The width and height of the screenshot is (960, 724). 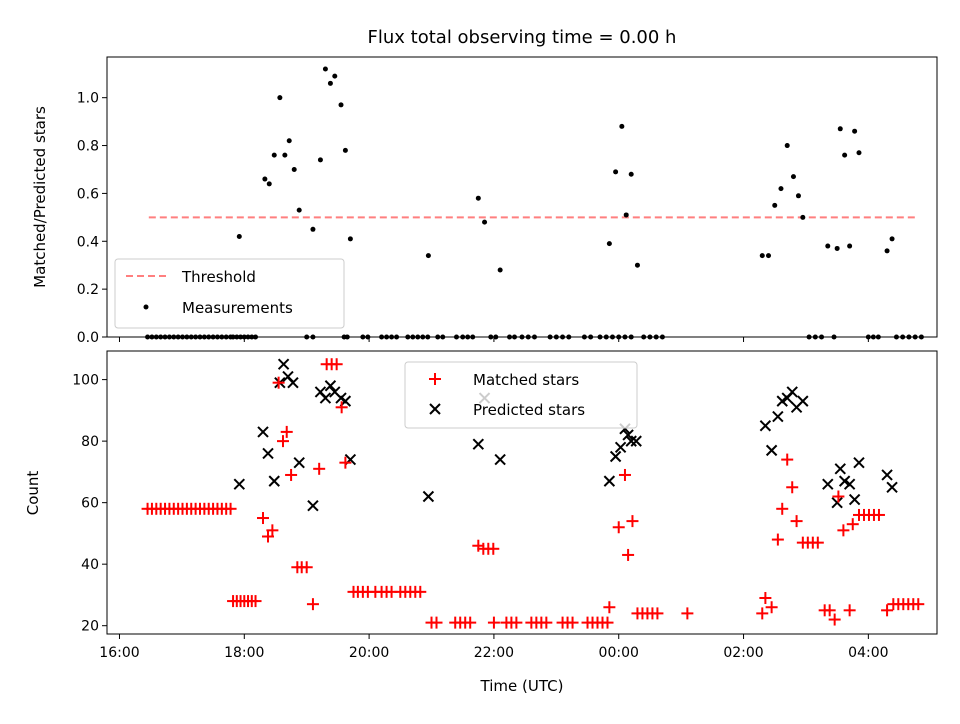 What do you see at coordinates (494, 653) in the screenshot?
I see `x-tick-label: 22:00` at bounding box center [494, 653].